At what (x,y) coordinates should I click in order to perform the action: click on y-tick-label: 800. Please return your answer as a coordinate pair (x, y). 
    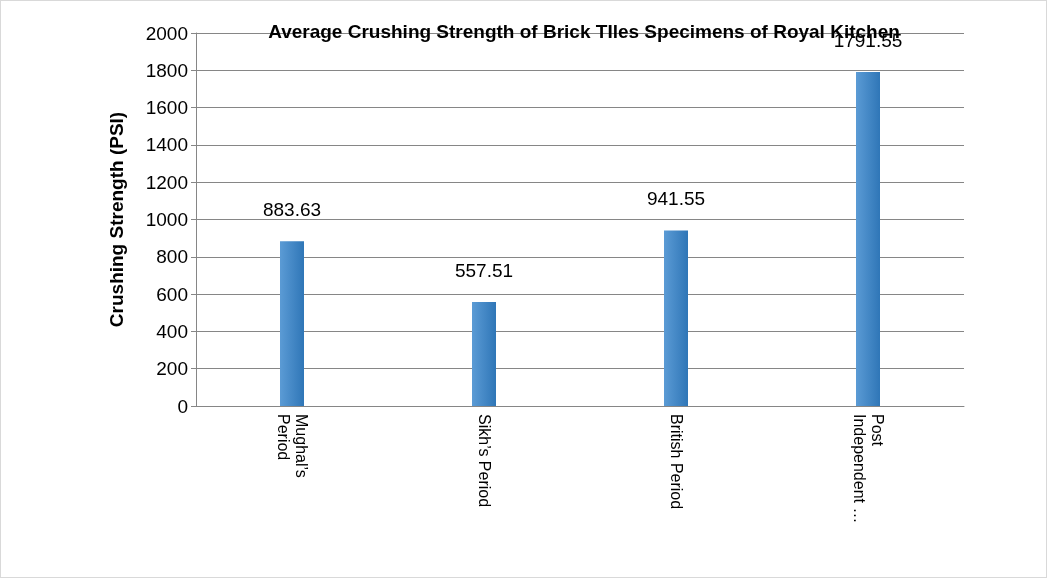
    Looking at the image, I should click on (172, 257).